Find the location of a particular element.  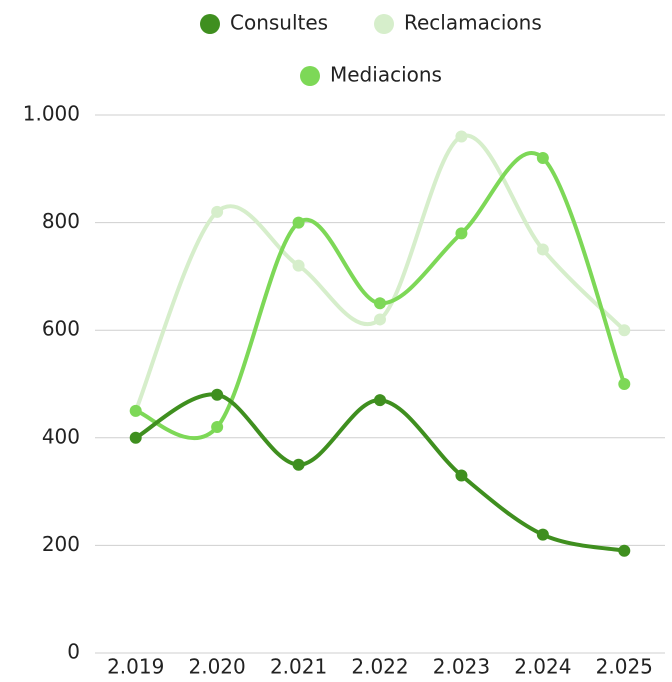

y-tick-label: 200 is located at coordinates (61, 544).